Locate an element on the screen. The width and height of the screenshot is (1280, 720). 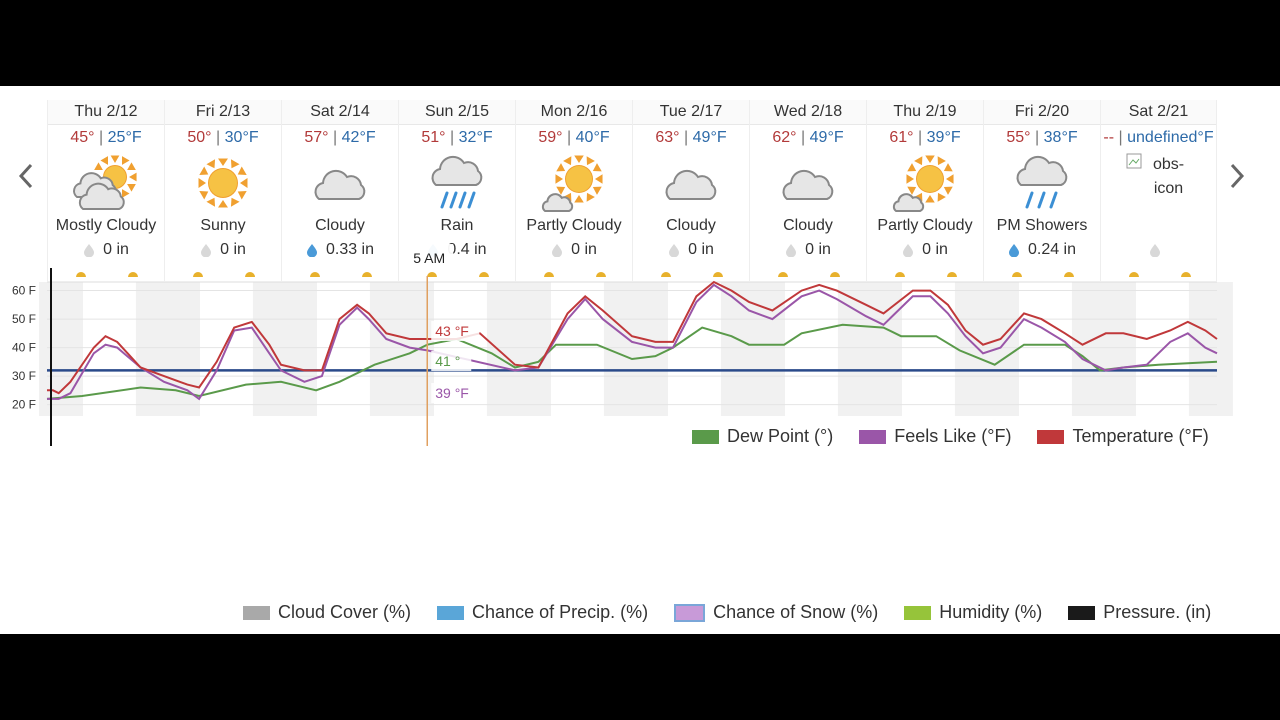
day-label: Fri 2/20 is located at coordinates (1042, 112).